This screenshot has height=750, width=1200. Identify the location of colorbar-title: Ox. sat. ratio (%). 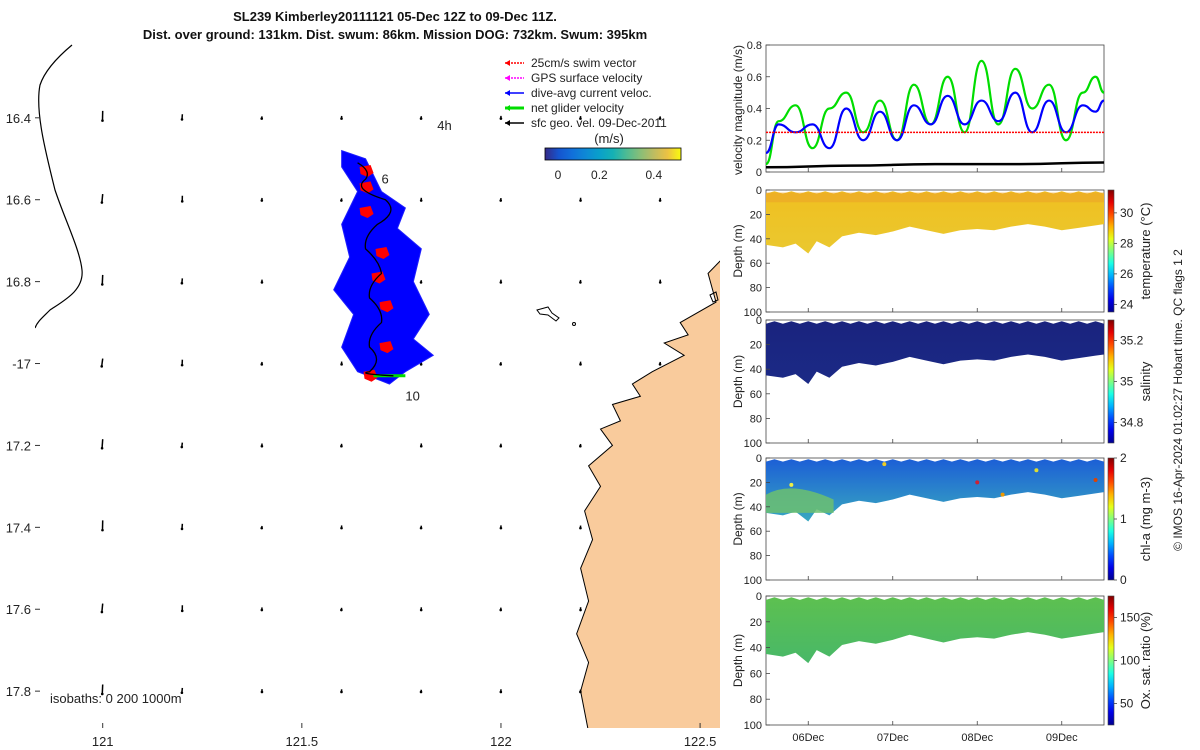
(1145, 661).